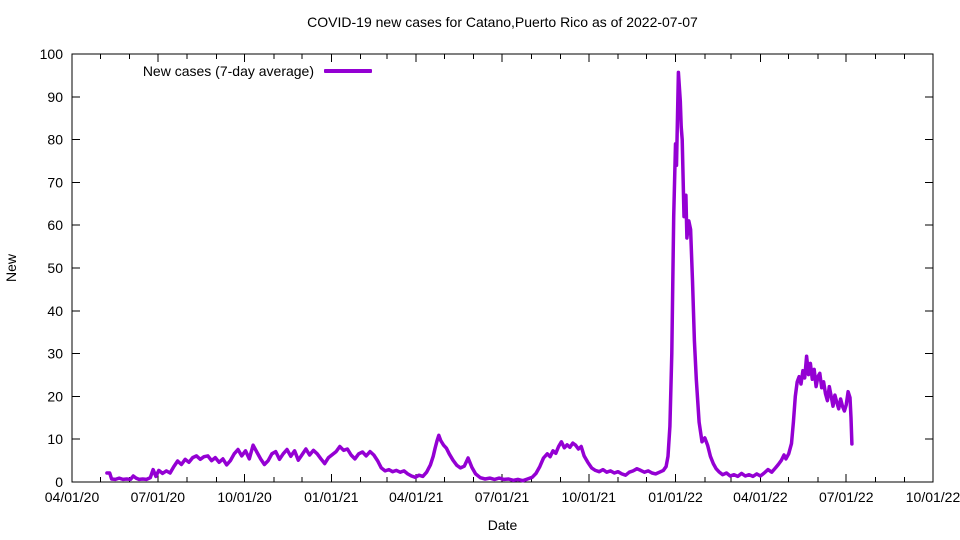  Describe the element at coordinates (846, 497) in the screenshot. I see `x-tick-label: 07/01/22` at that location.